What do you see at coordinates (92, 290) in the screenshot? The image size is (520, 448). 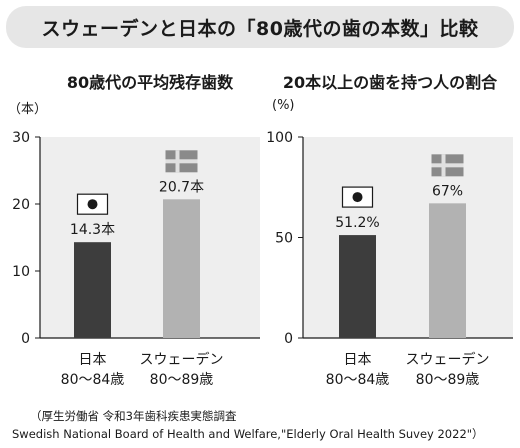 I see `left-bar-japan` at bounding box center [92, 290].